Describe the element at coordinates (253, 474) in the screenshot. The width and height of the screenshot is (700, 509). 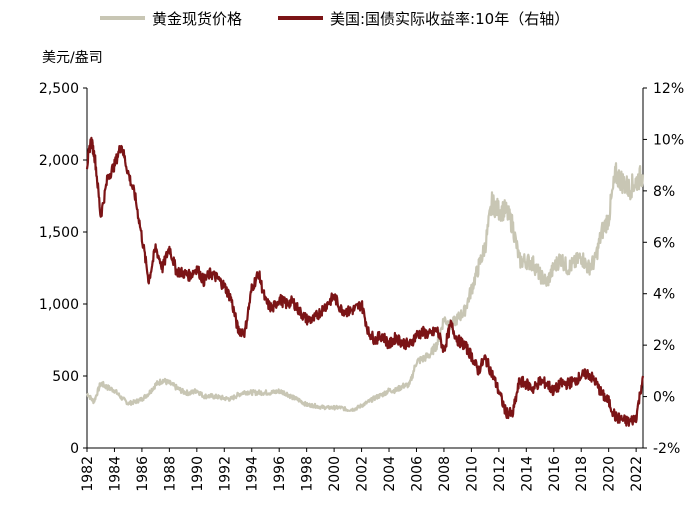
I see `x-tick-label: 1994` at that location.